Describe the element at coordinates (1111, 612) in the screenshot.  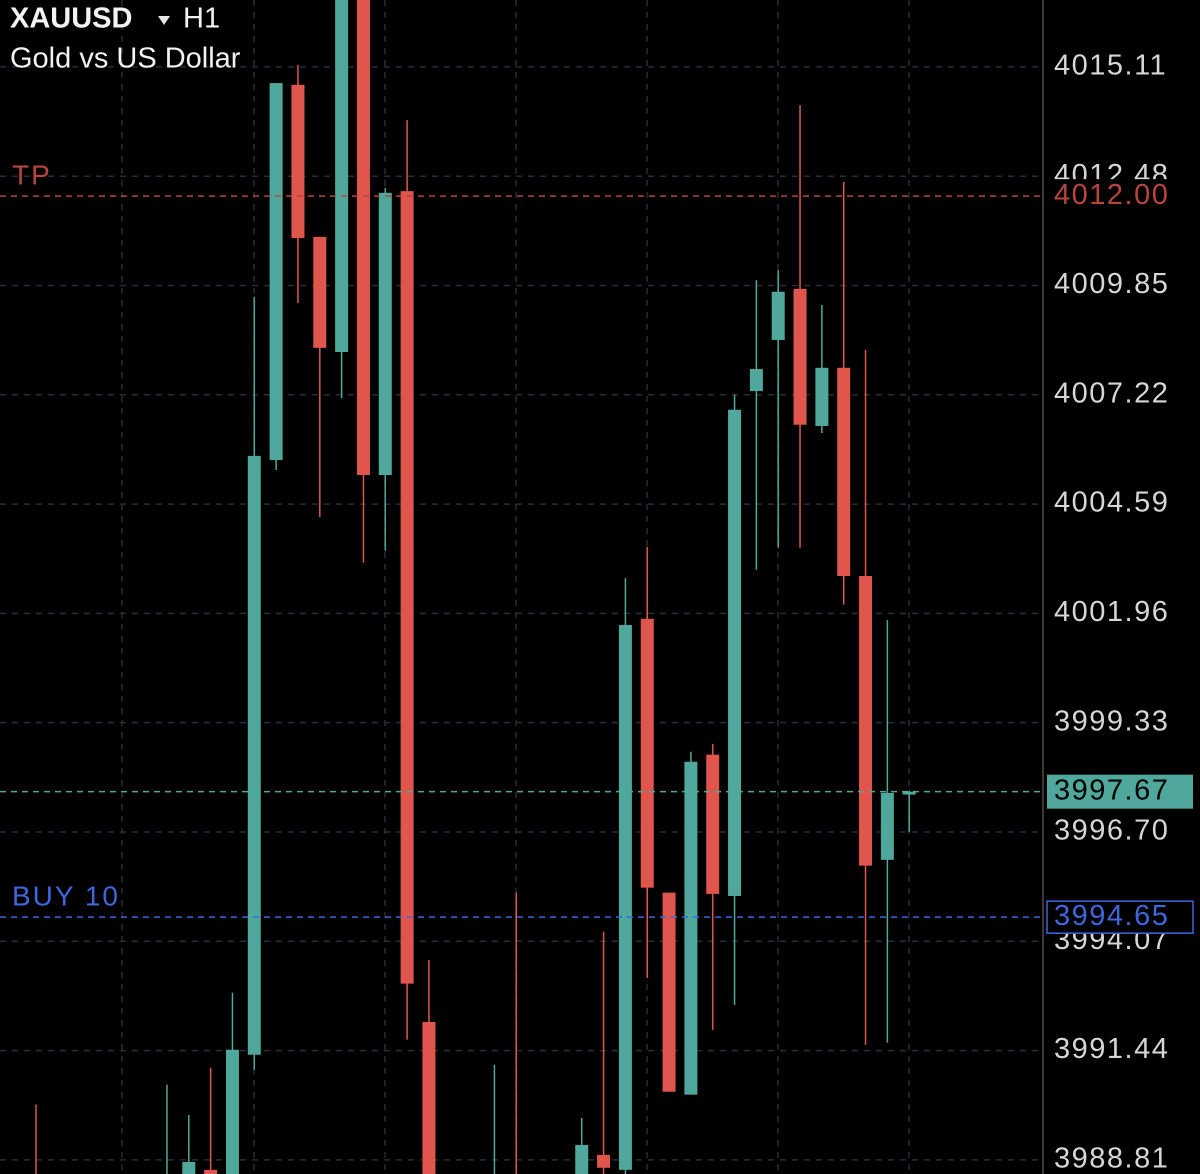
I see `y-tick-label: 4001.96` at that location.